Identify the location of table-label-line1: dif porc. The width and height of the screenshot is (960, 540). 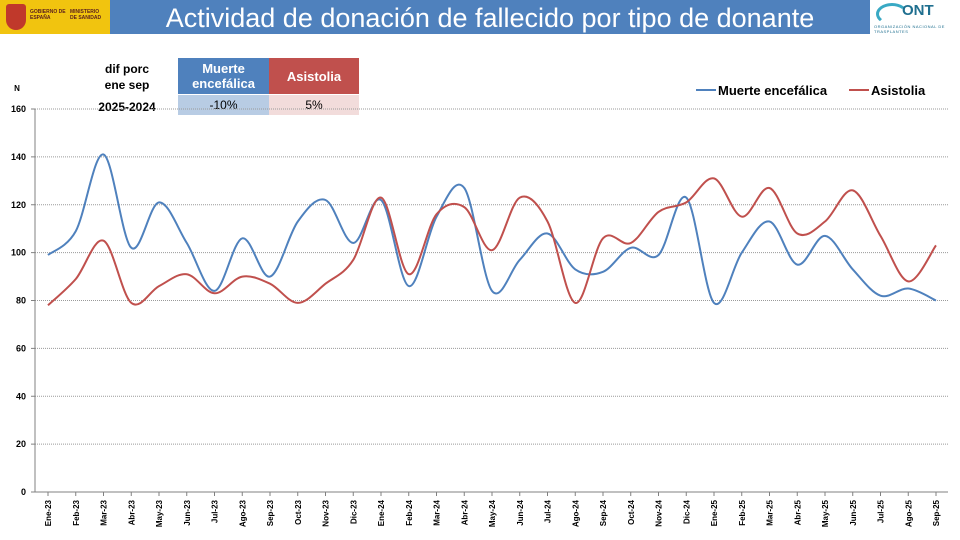
(127, 69).